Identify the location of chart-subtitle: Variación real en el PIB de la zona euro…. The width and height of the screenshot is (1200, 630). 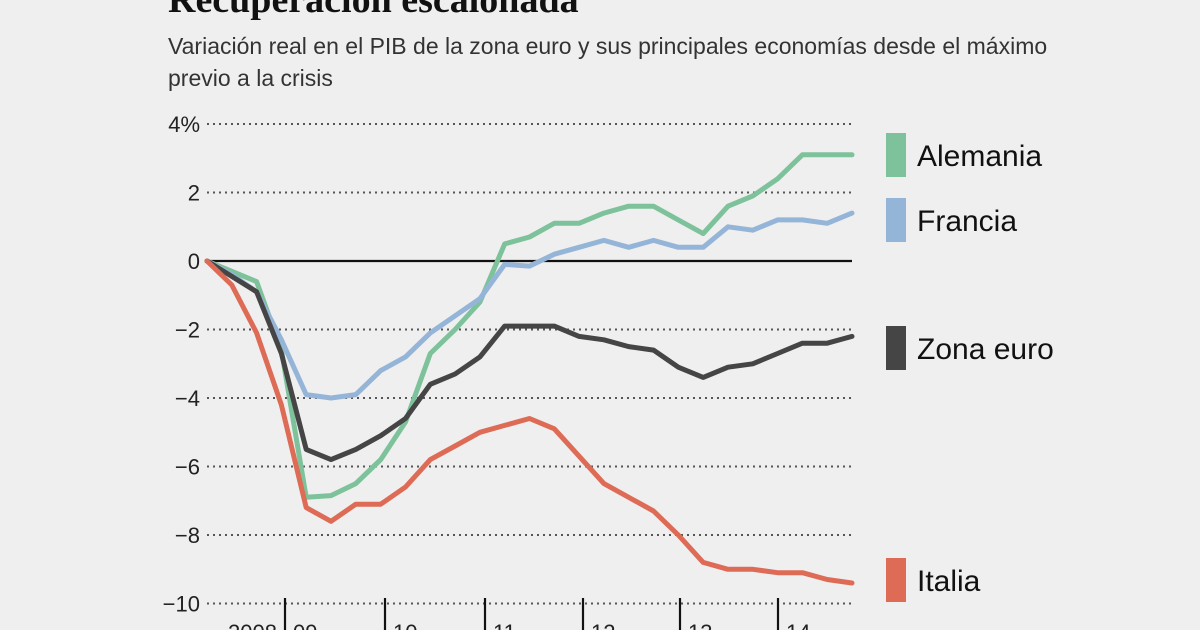
(608, 62).